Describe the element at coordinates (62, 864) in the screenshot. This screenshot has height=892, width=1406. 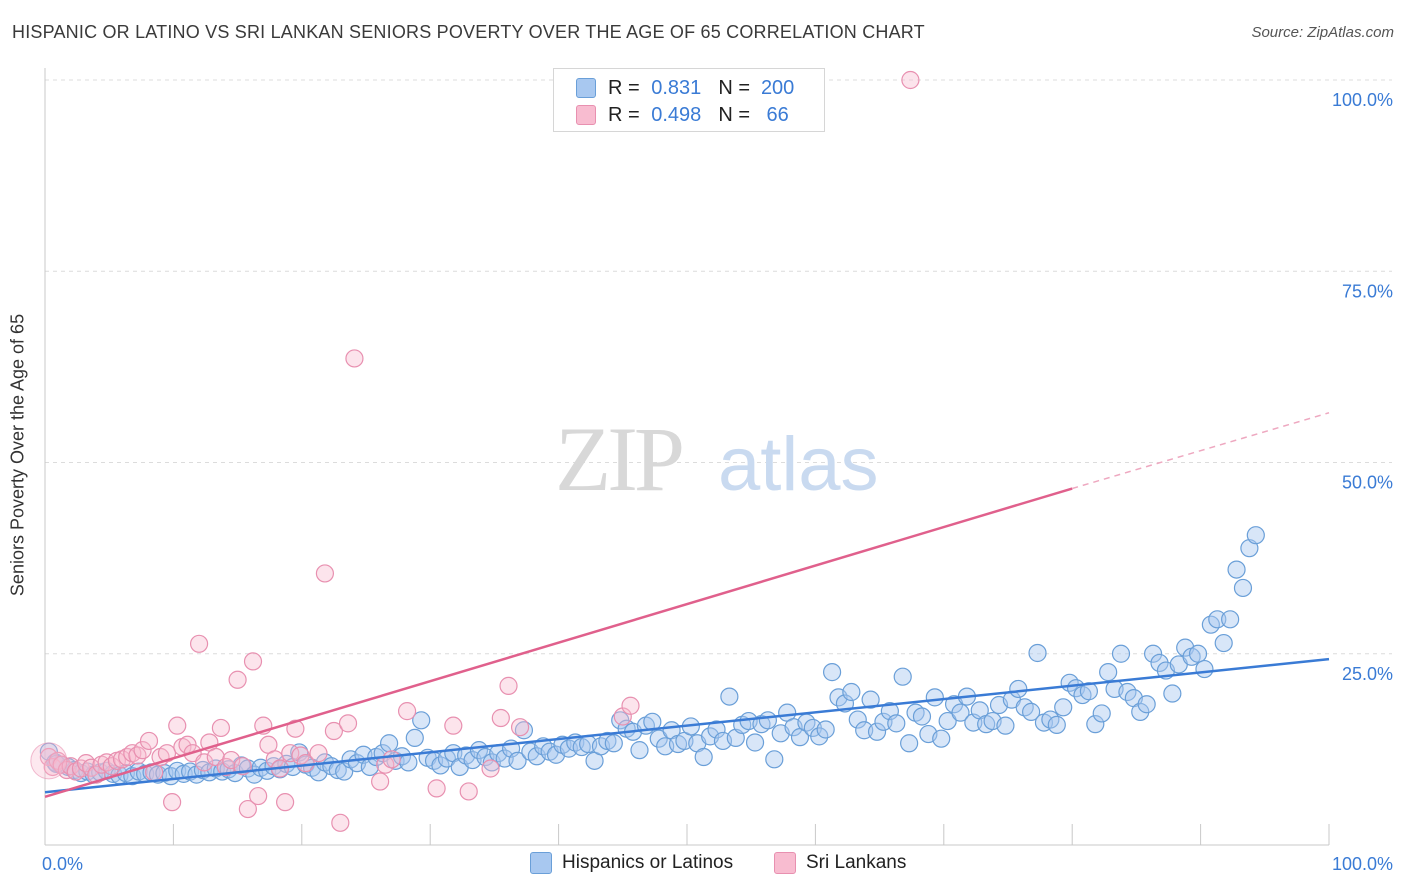
I see `x-tick-label-0: 0.0%` at that location.